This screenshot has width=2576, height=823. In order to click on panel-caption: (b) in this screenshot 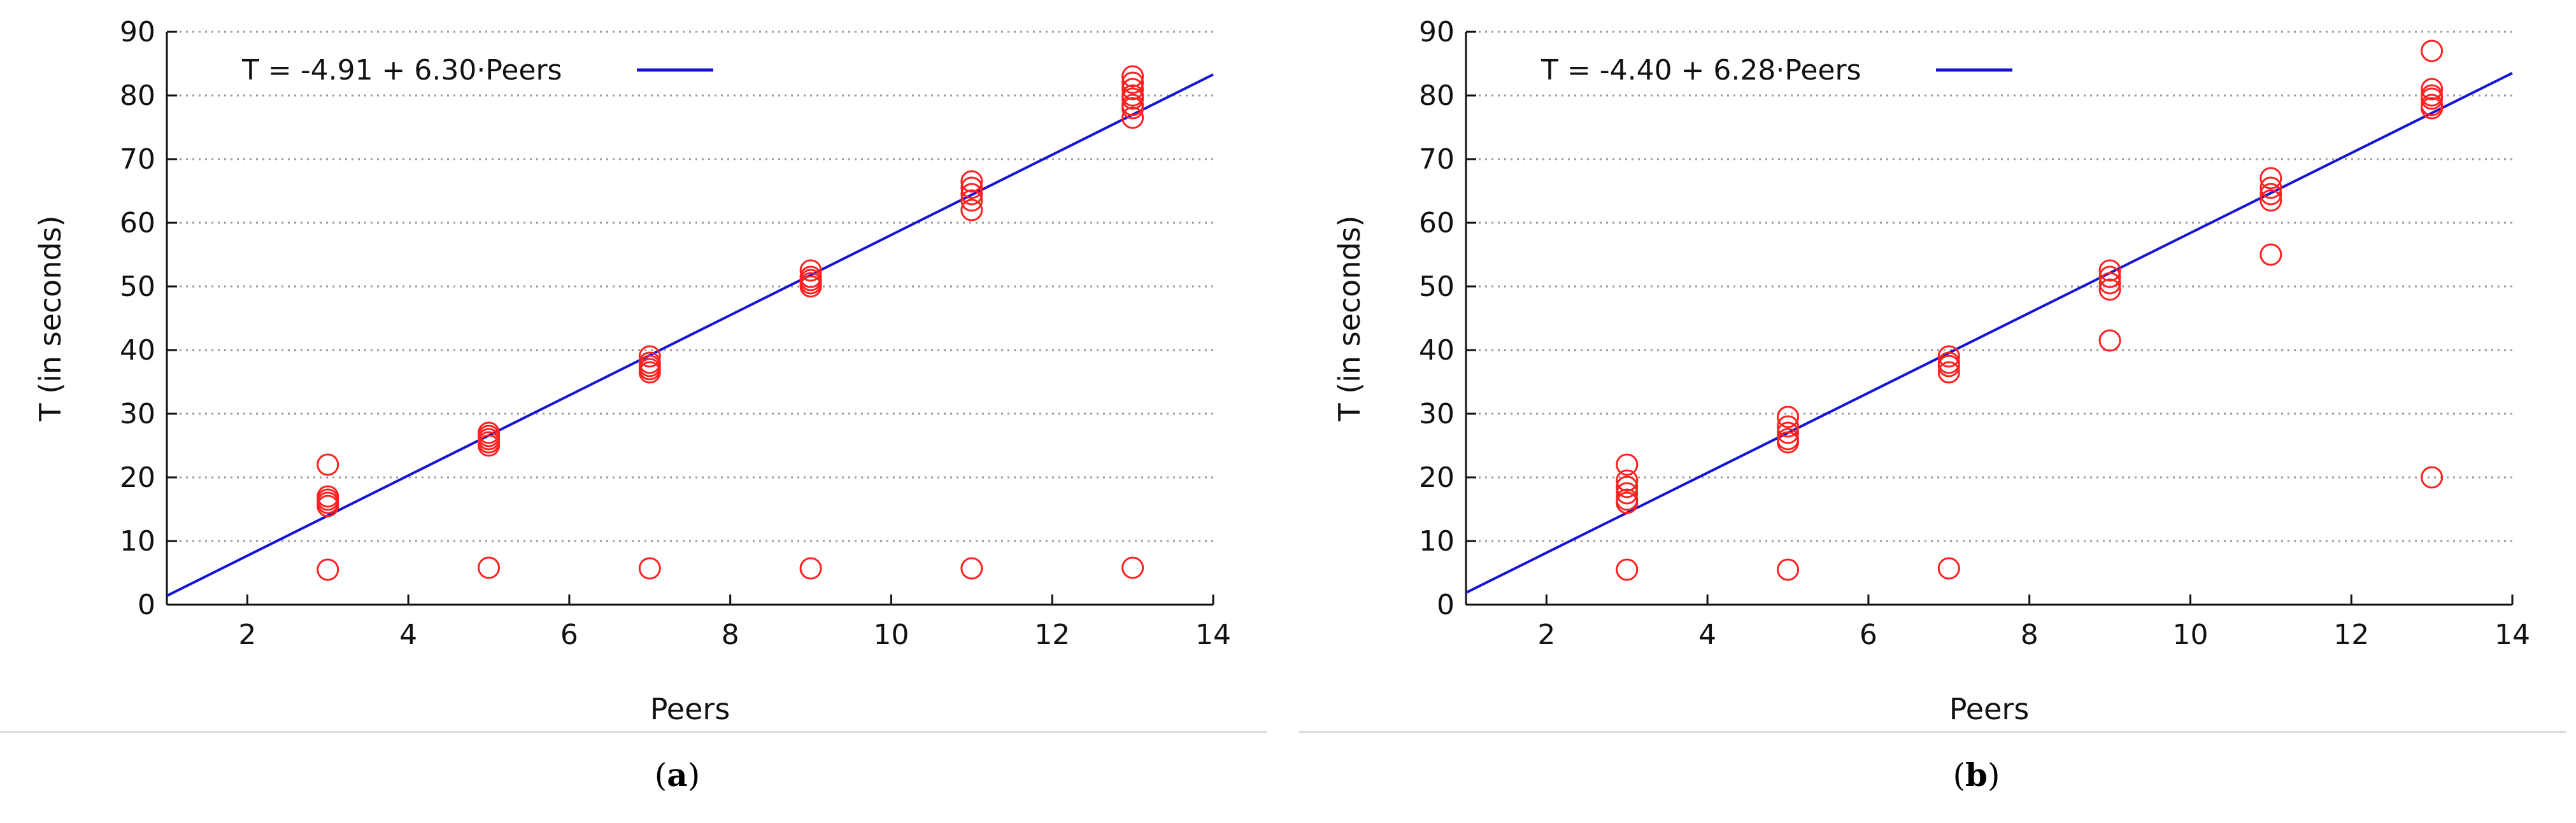, I will do `click(1977, 775)`.